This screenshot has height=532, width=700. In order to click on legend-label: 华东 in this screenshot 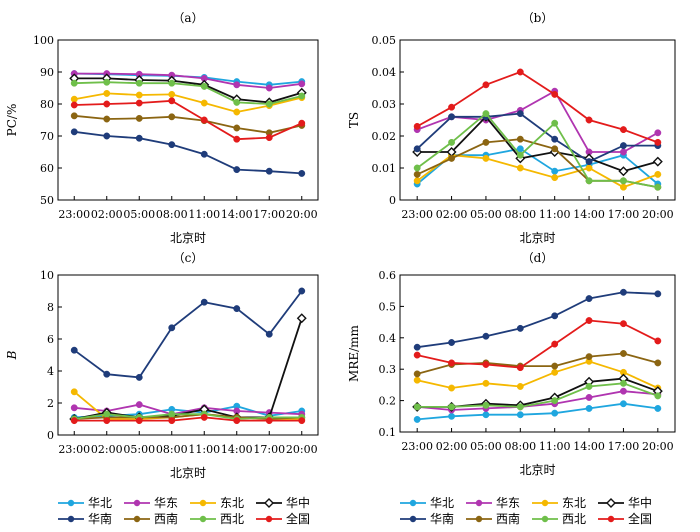, I will do `click(508, 503)`.